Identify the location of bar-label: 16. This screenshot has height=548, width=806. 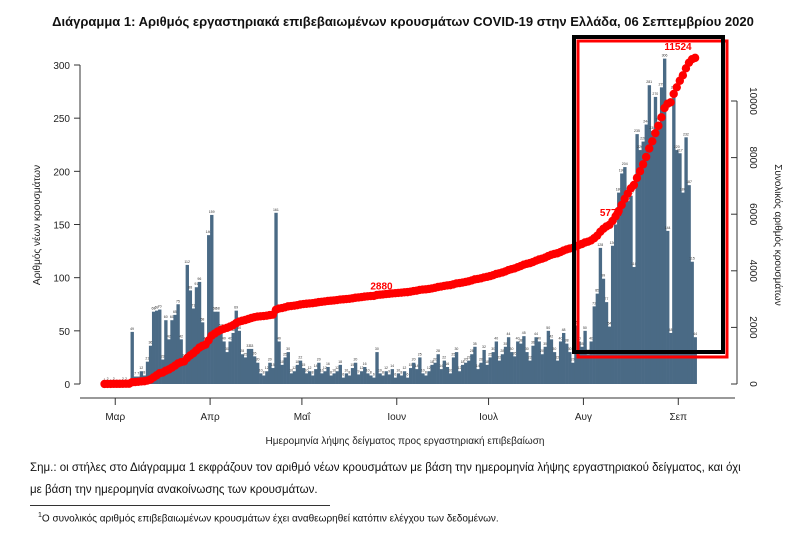
(328, 364).